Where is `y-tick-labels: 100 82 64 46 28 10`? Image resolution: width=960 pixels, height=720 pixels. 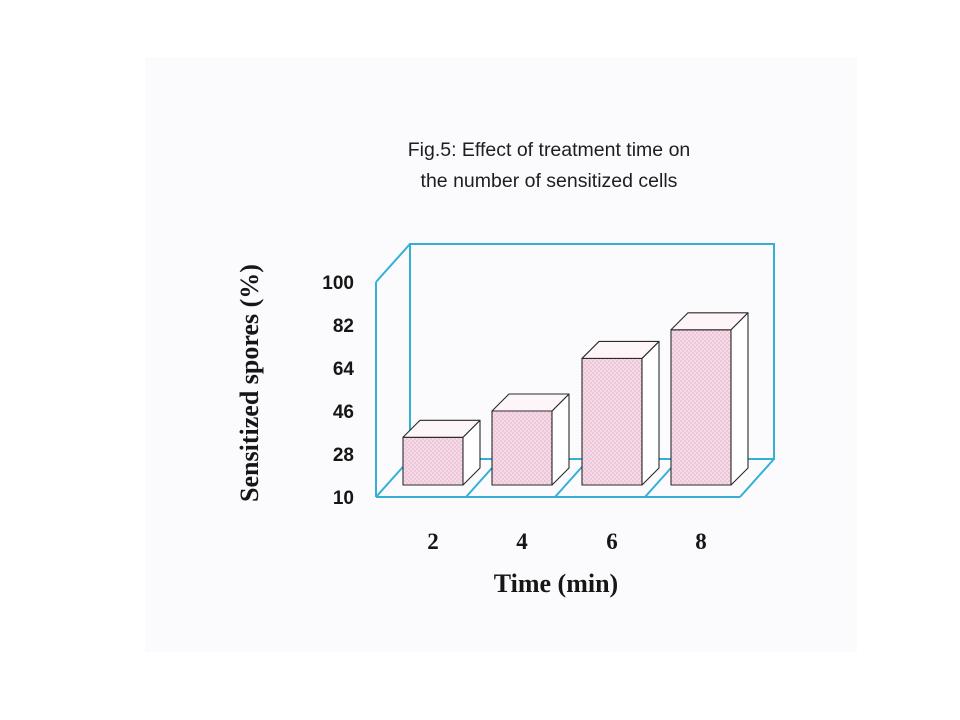
y-tick-labels: 100 82 64 46 28 10 is located at coordinates (338, 391).